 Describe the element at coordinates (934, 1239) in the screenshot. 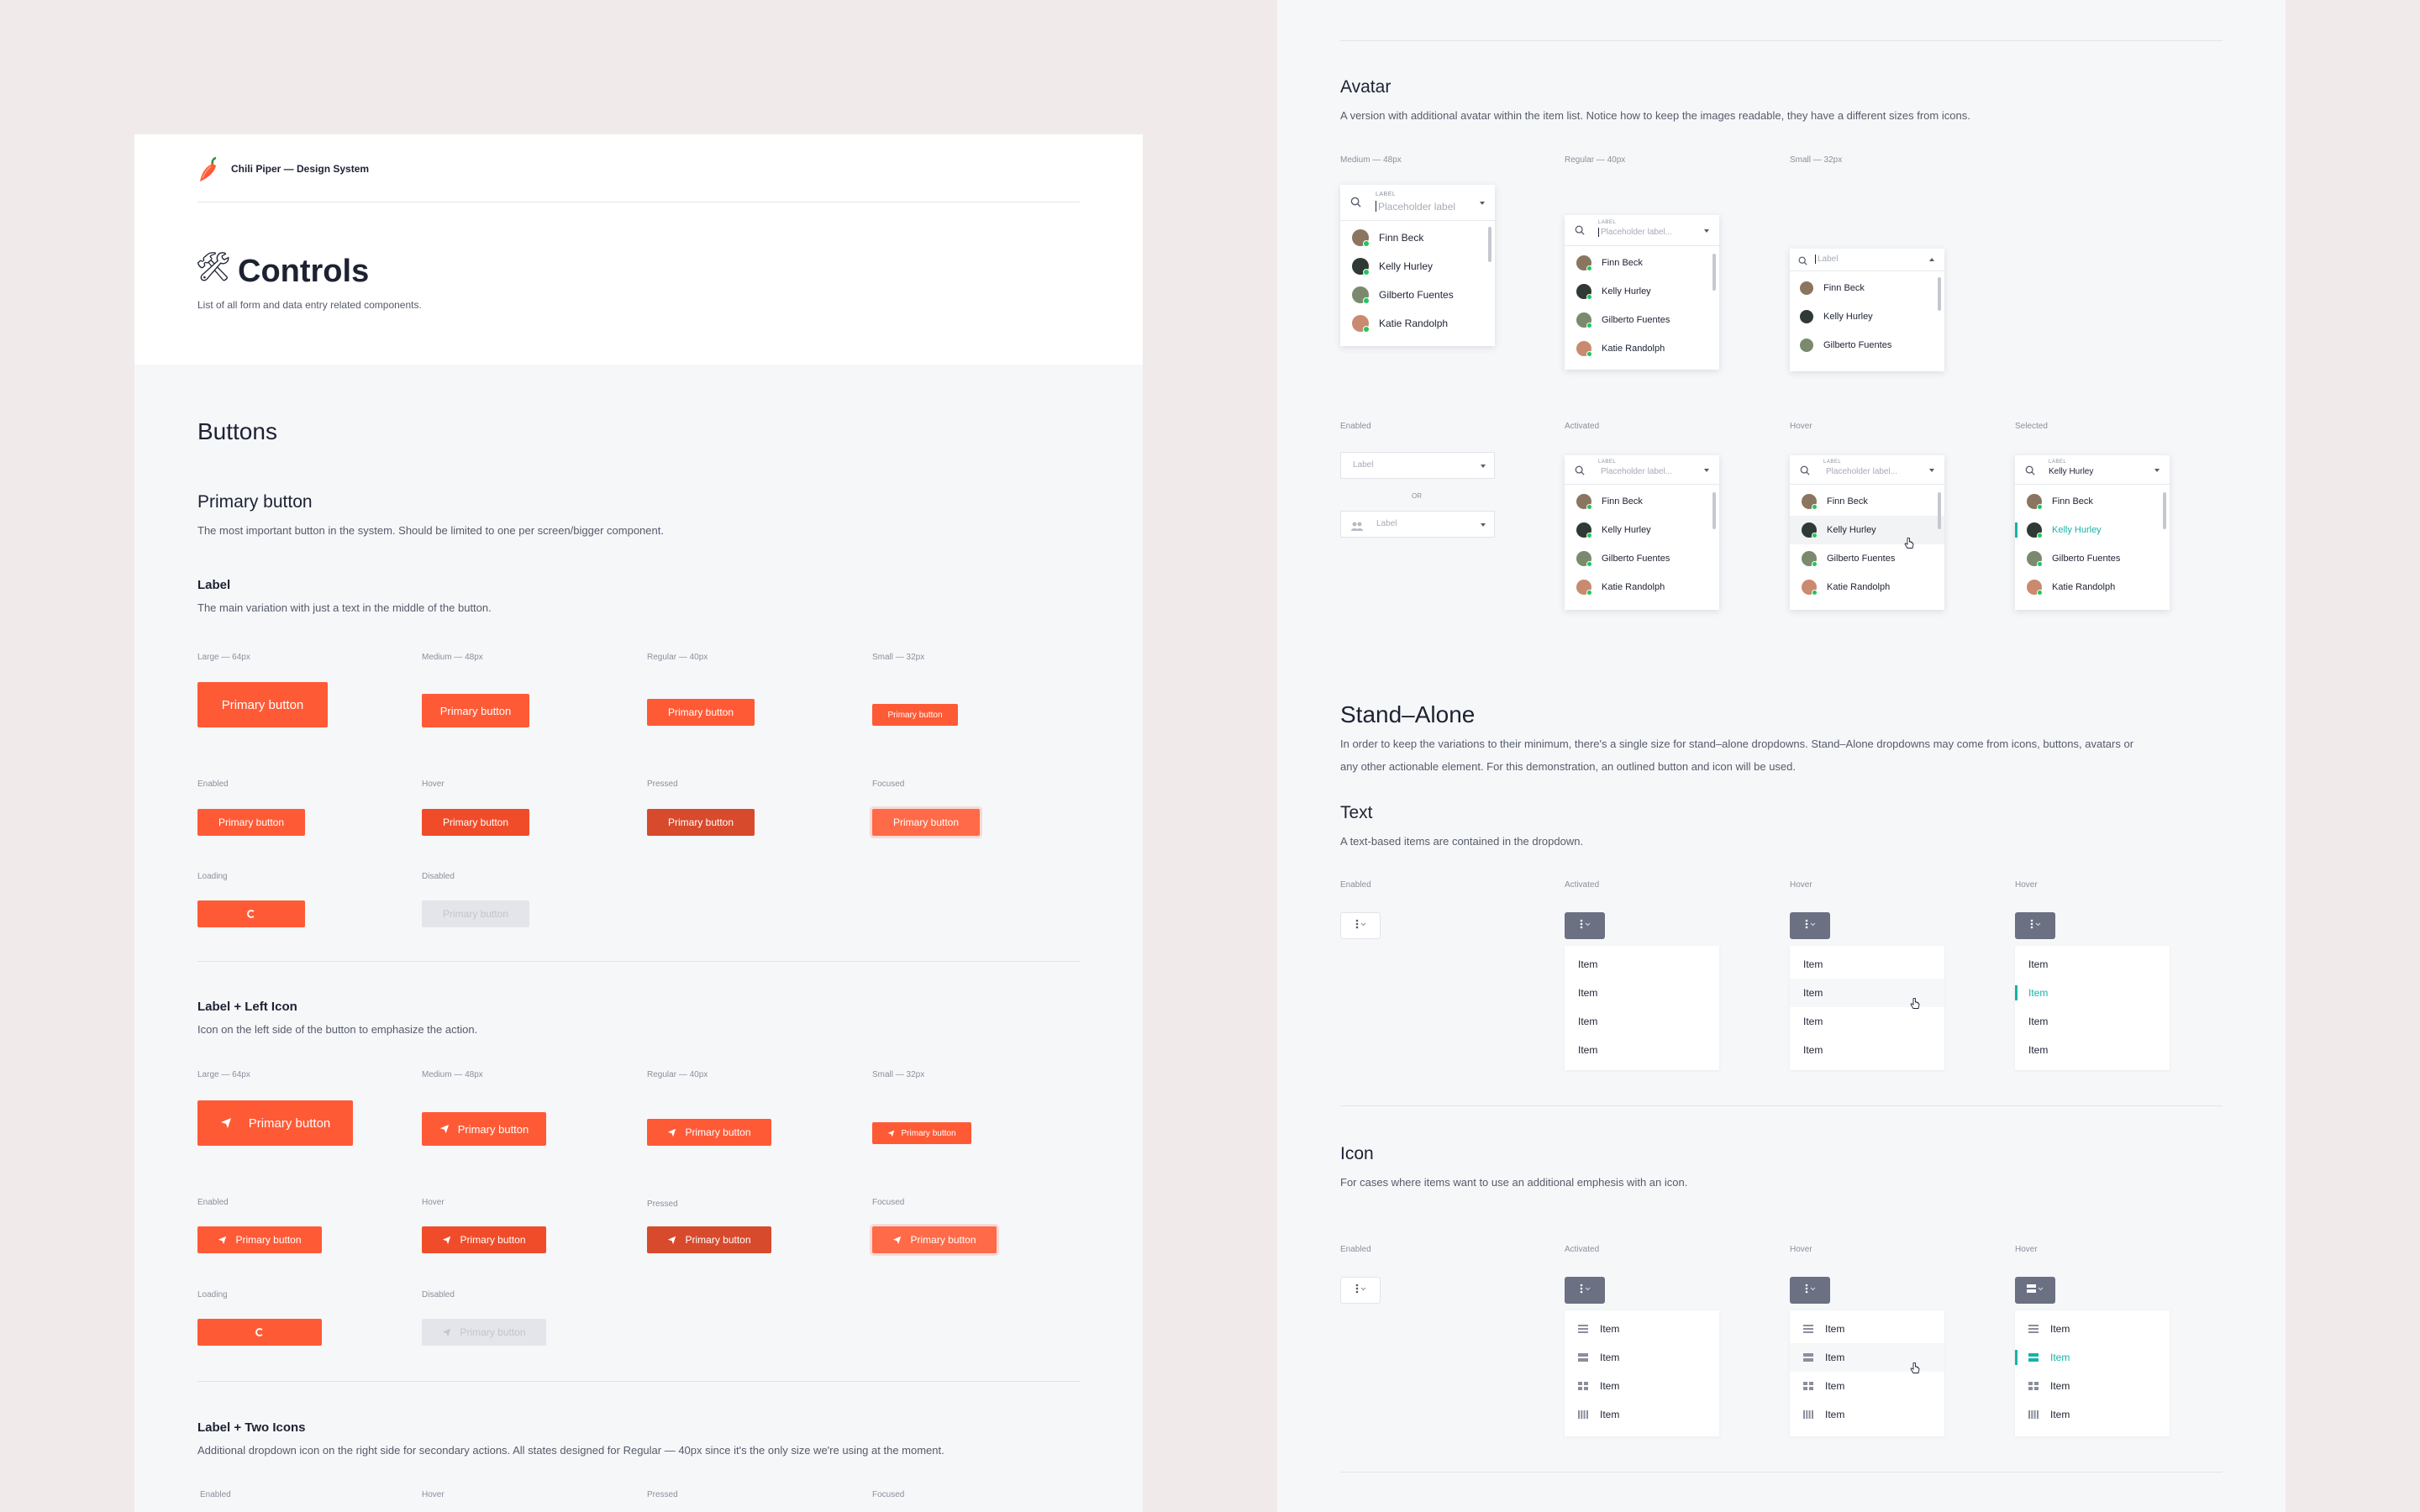

I see `icon-button-focused: Primary button` at that location.